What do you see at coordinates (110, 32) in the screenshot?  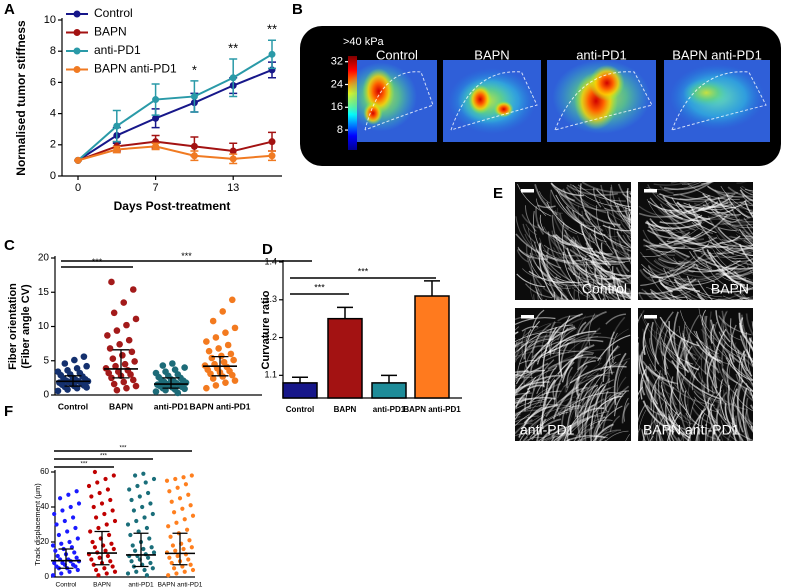 I see `legend-label: BAPN` at bounding box center [110, 32].